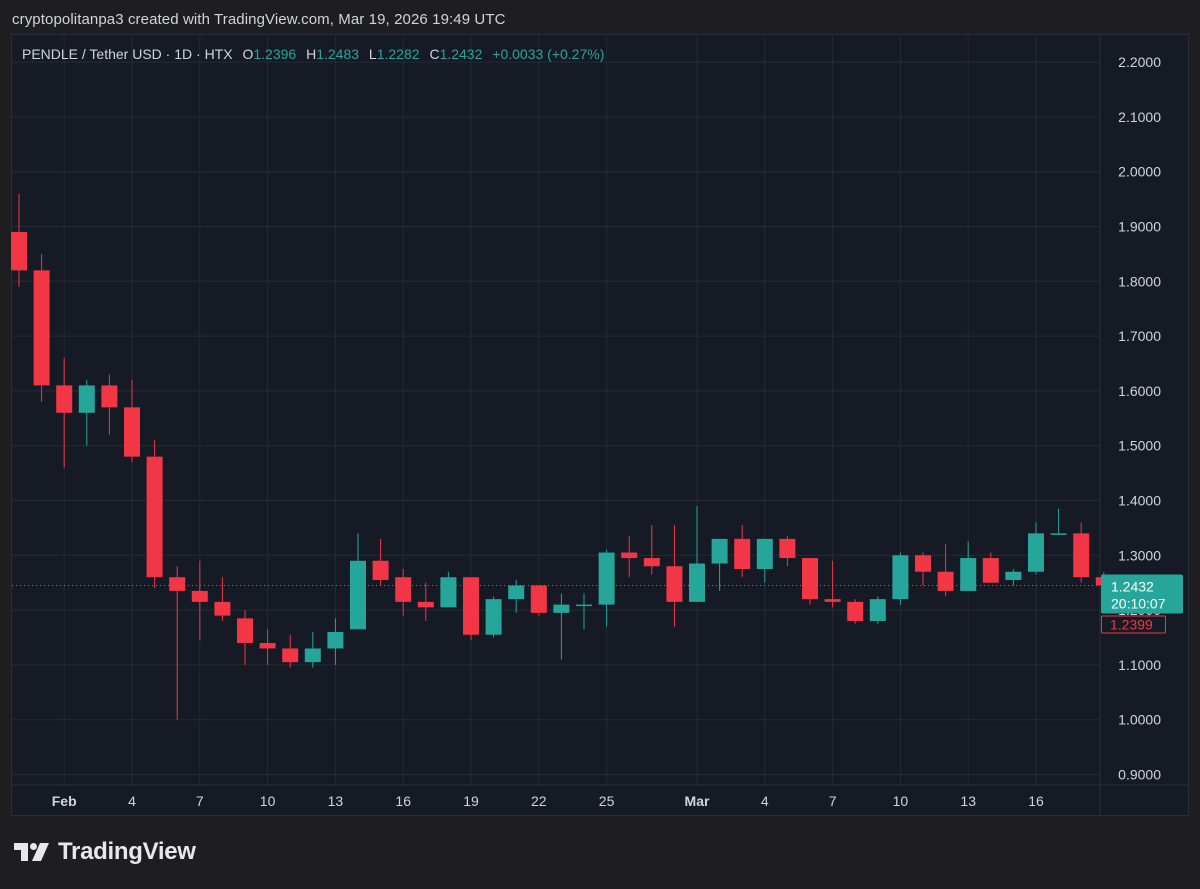  Describe the element at coordinates (31, 852) in the screenshot. I see `tradingview-logo-icon` at that location.